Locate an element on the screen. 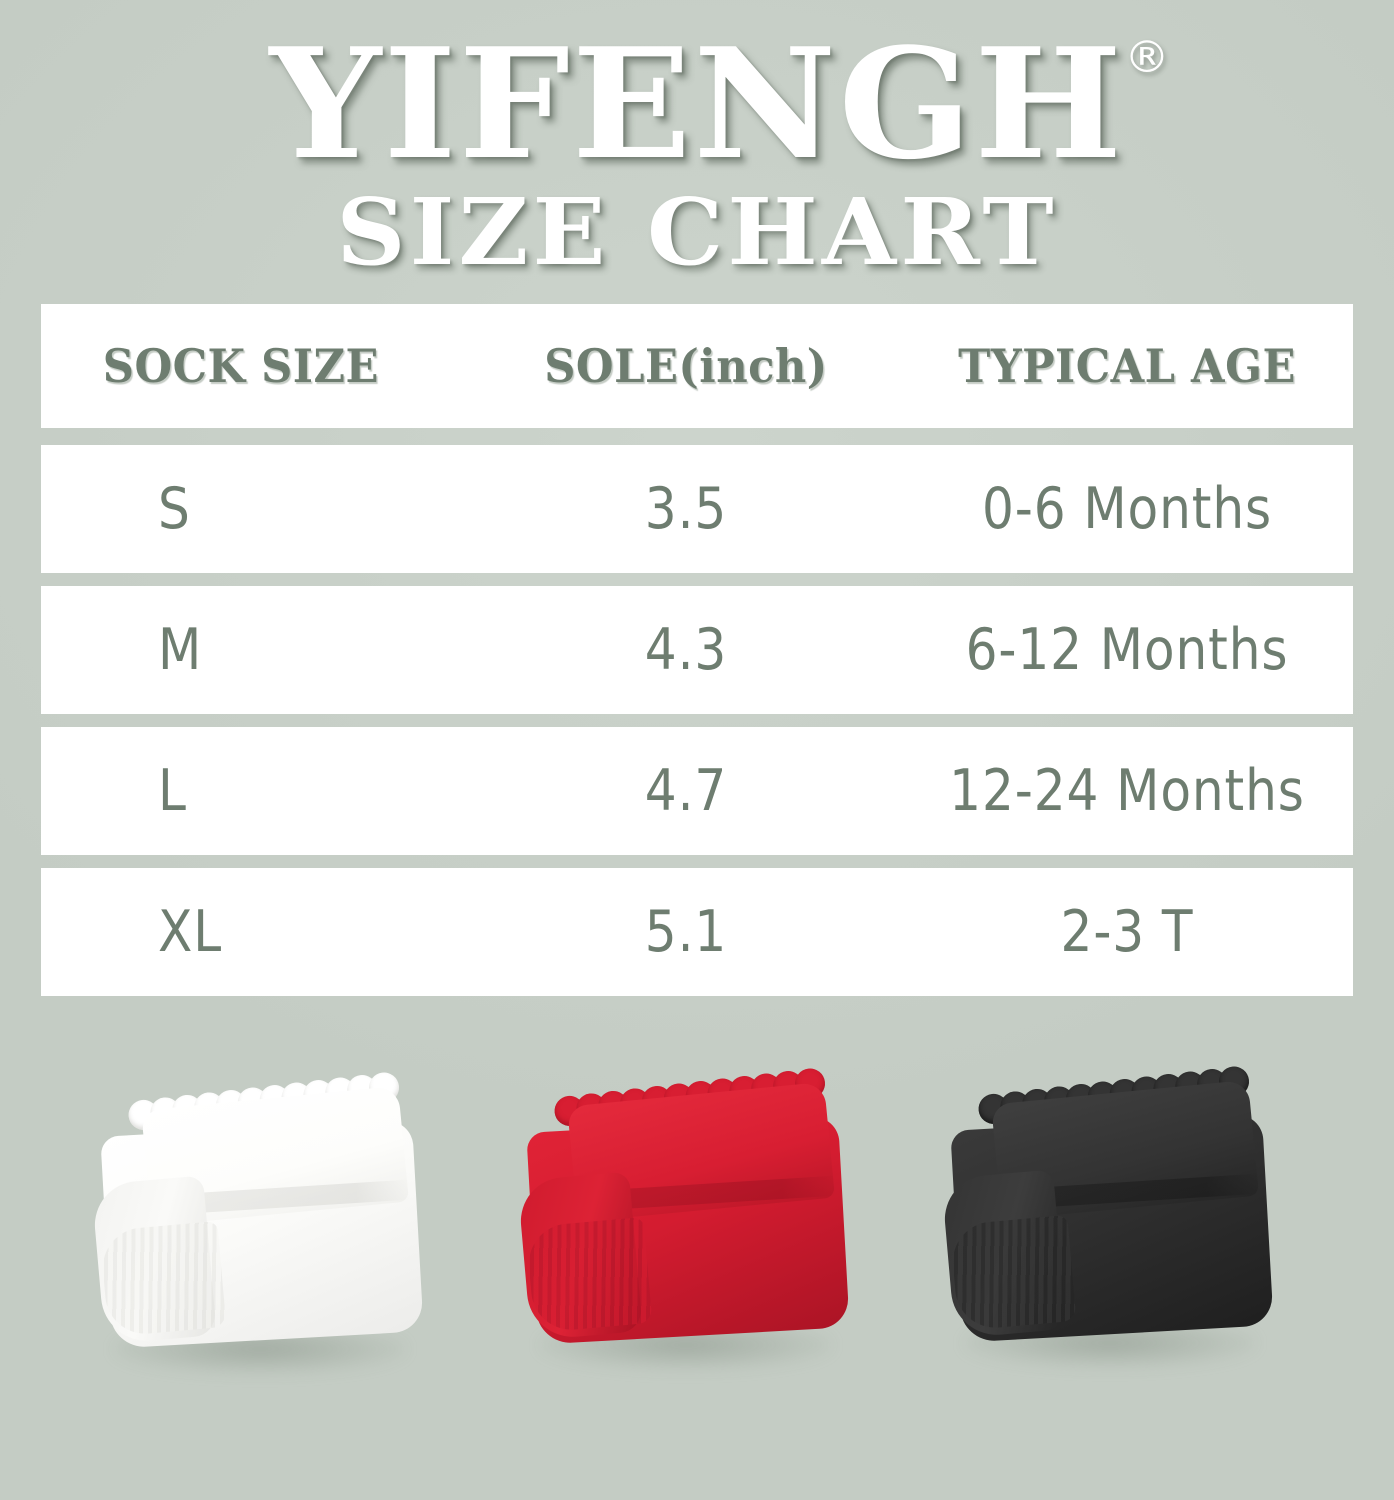  cell-sock-size: S is located at coordinates (174, 509).